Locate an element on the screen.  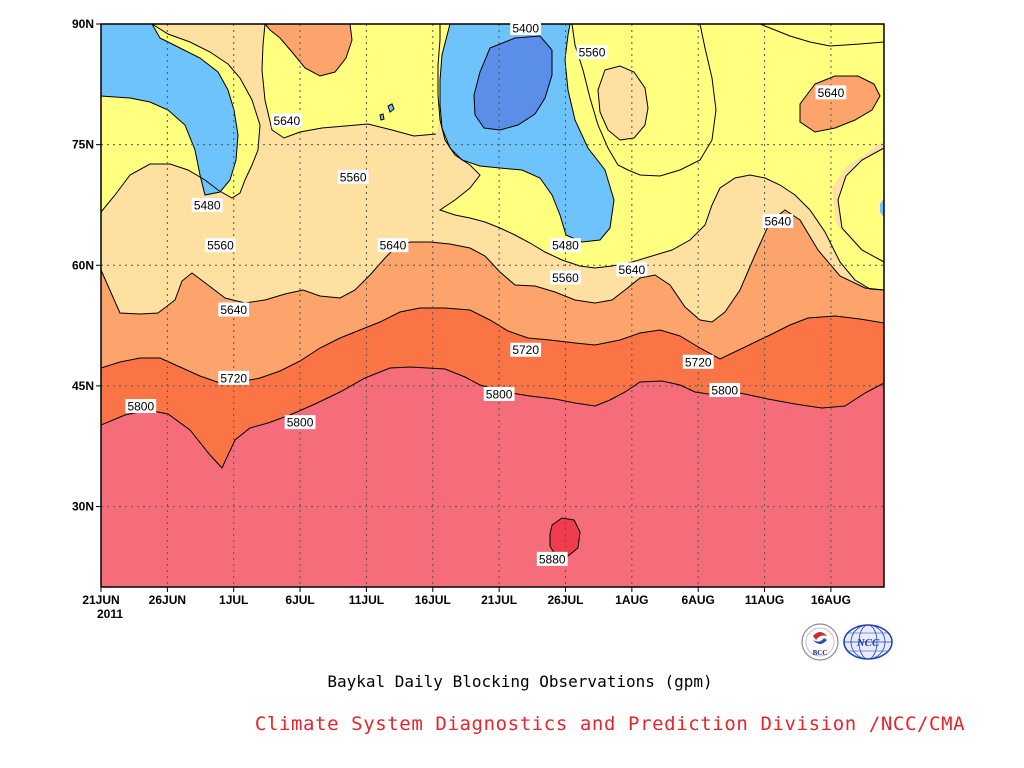
fill-orange-top is located at coordinates (308, 50).